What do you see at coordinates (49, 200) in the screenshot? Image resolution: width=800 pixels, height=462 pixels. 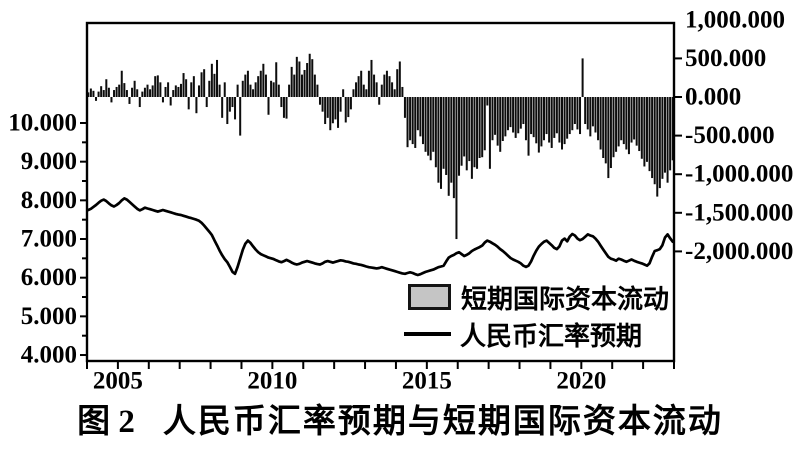 I see `left-axis-label: 8.000` at bounding box center [49, 200].